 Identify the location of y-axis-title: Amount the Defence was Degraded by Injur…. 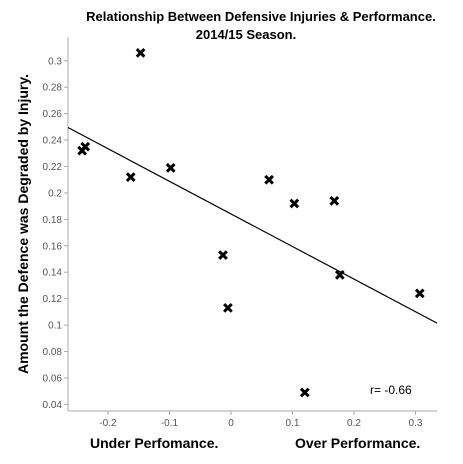
(23, 224).